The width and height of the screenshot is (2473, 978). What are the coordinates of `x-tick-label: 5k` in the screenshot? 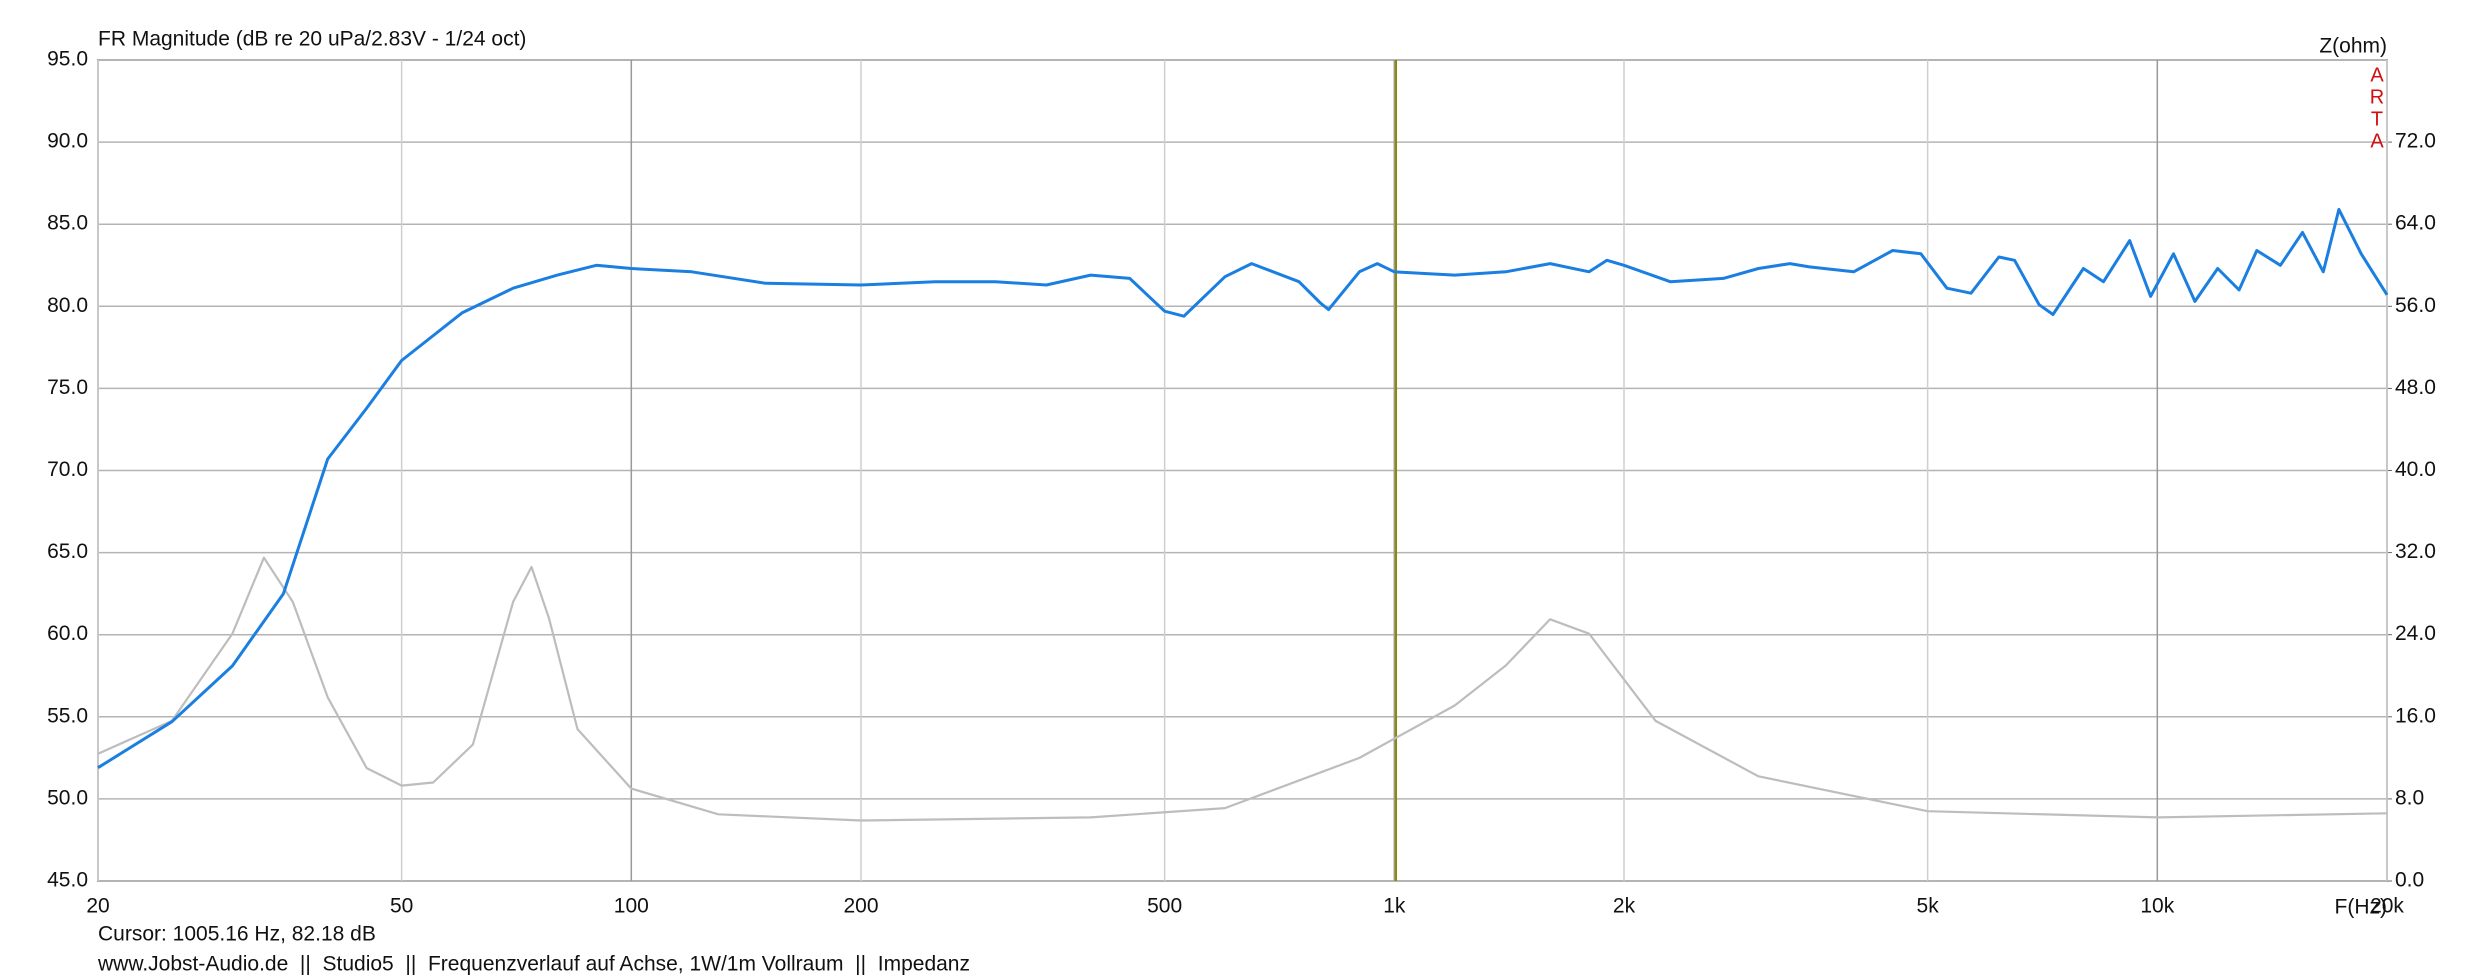 It's located at (1928, 906).